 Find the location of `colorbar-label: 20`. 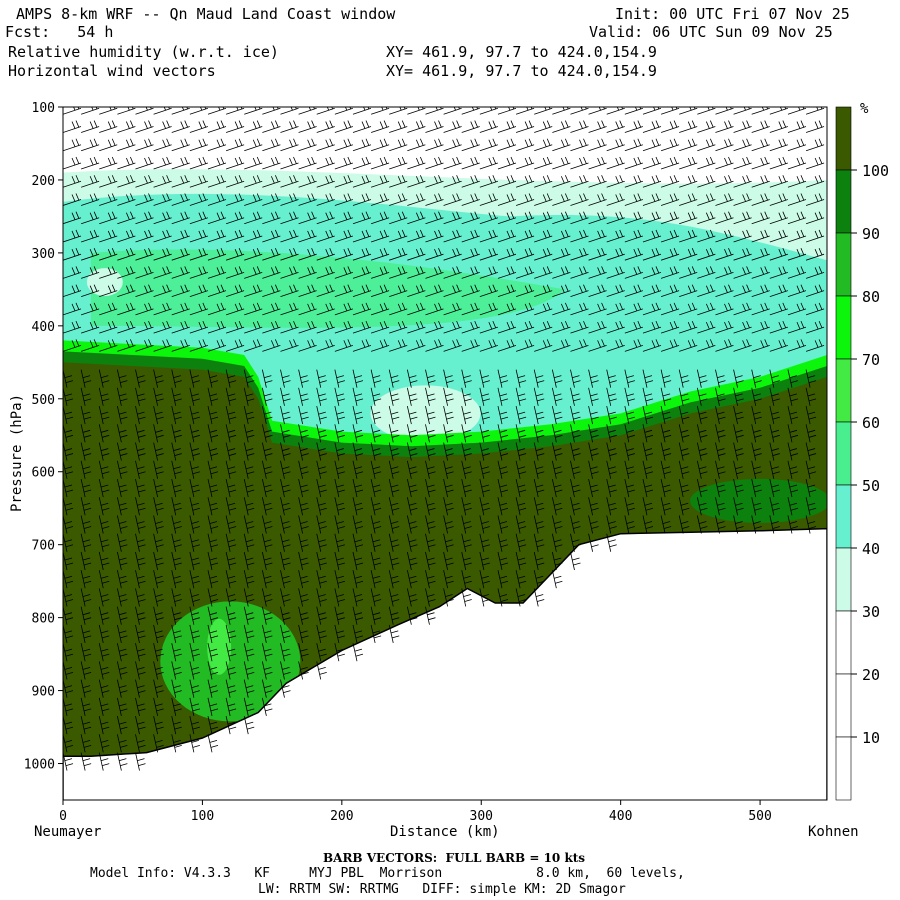

colorbar-label: 20 is located at coordinates (871, 675).